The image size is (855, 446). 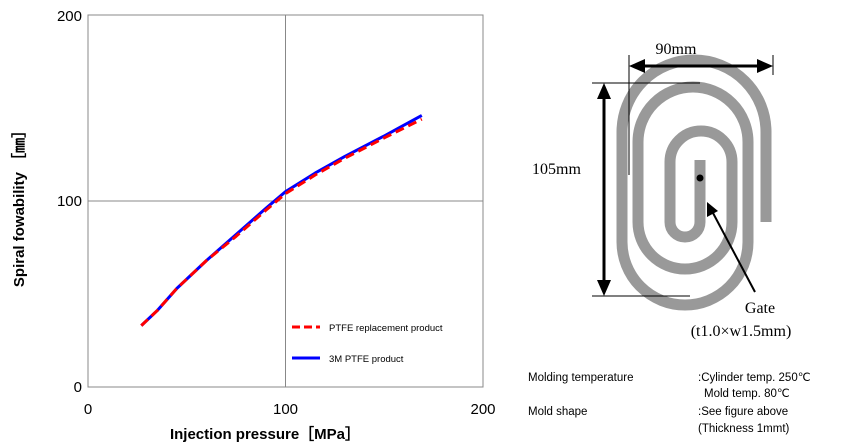 What do you see at coordinates (747, 394) in the screenshot?
I see `condition-value-mold-temp: Mold temp. 80℃` at bounding box center [747, 394].